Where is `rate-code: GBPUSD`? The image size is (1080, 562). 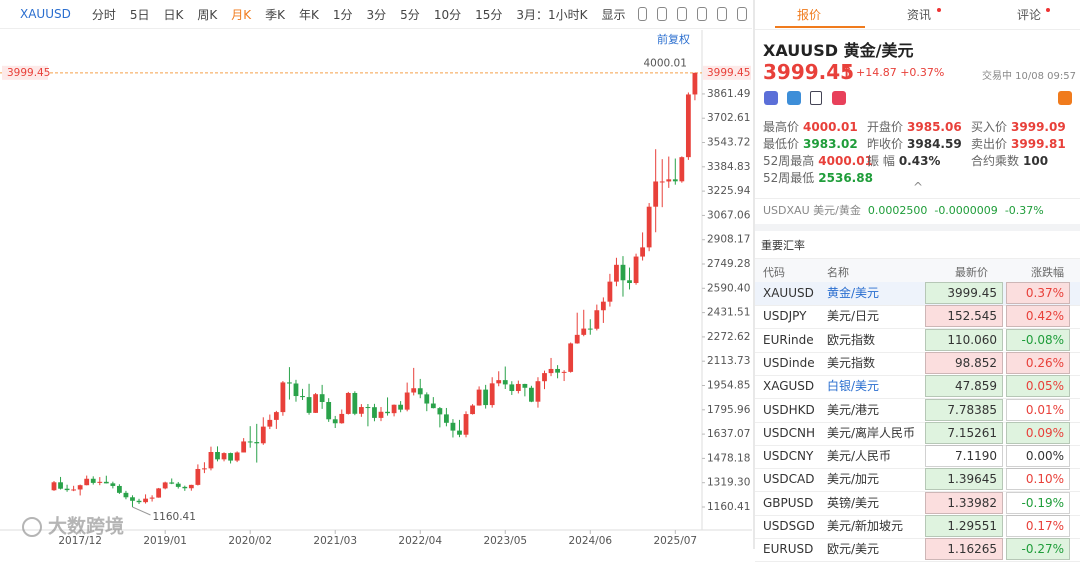 rate-code: GBPUSD is located at coordinates (788, 502).